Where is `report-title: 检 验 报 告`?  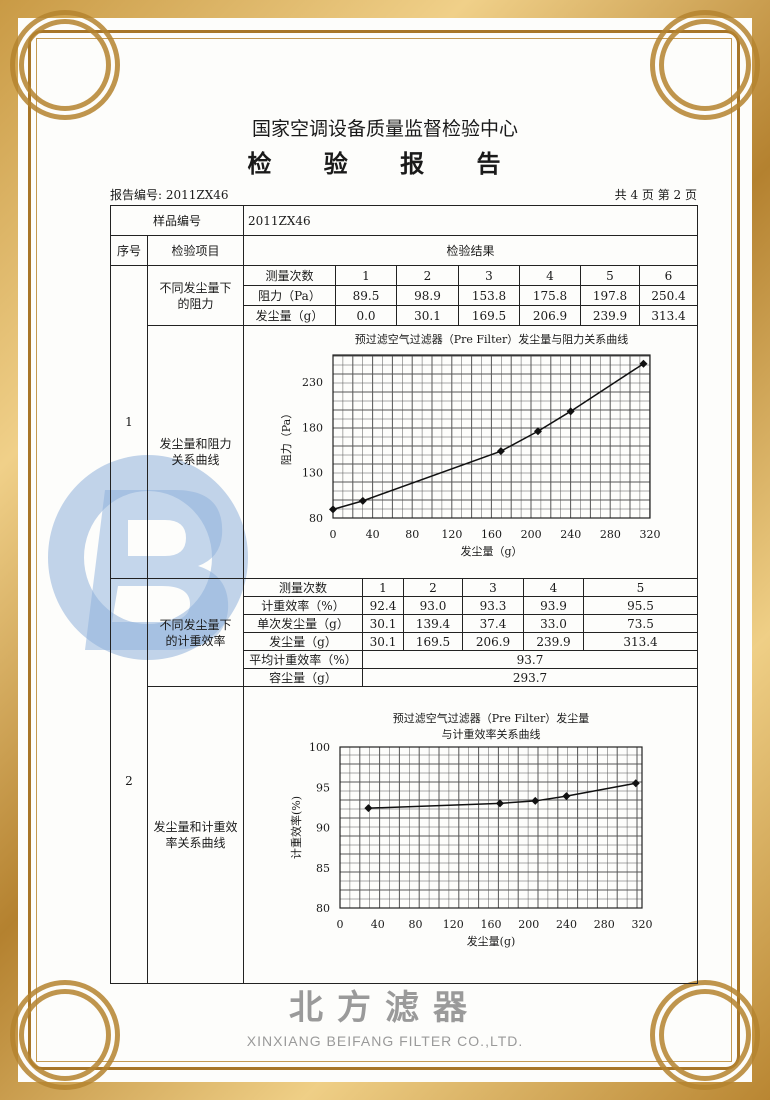 report-title: 检 验 报 告 is located at coordinates (385, 164).